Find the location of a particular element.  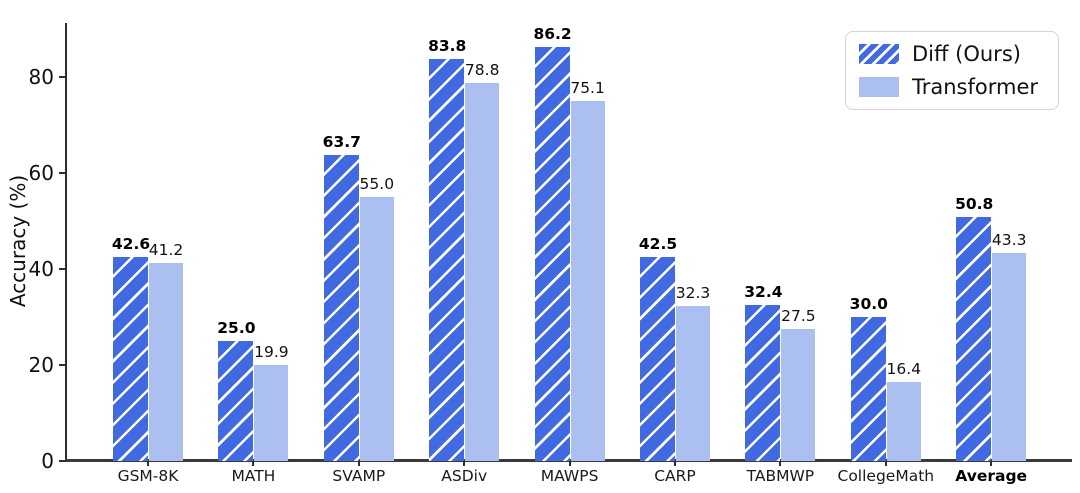

bar-diff-ours--mawps is located at coordinates (552, 254).